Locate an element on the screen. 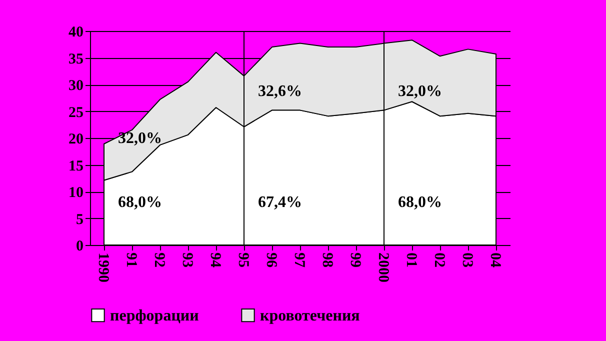 This screenshot has height=341, width=606. annotation: 32,0% is located at coordinates (420, 91).